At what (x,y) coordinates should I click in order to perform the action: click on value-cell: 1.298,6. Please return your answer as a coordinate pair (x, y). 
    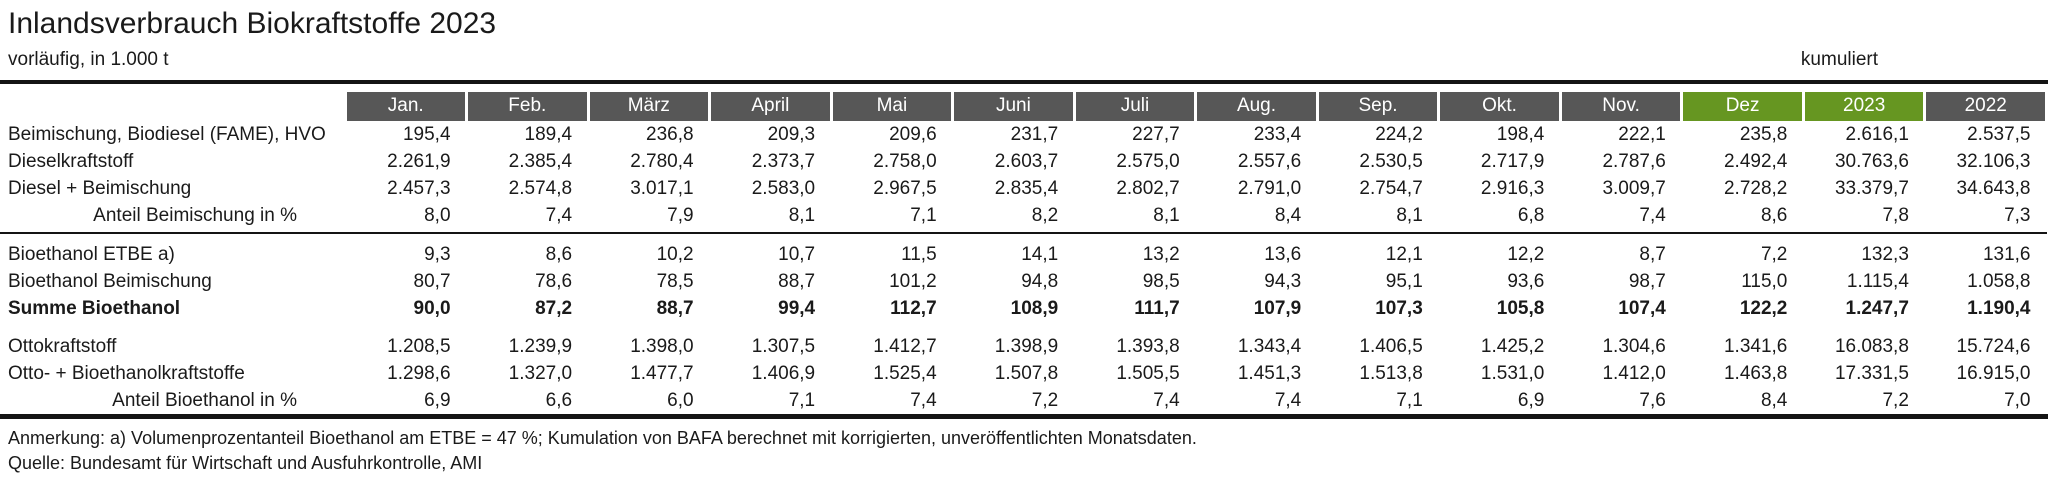
    Looking at the image, I should click on (419, 373).